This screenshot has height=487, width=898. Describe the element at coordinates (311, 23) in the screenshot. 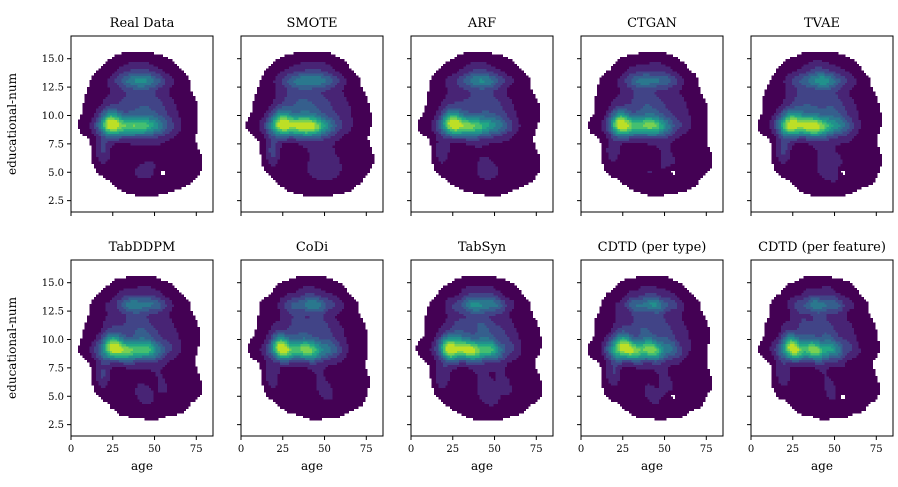

I see `panel-title: SMOTE` at that location.